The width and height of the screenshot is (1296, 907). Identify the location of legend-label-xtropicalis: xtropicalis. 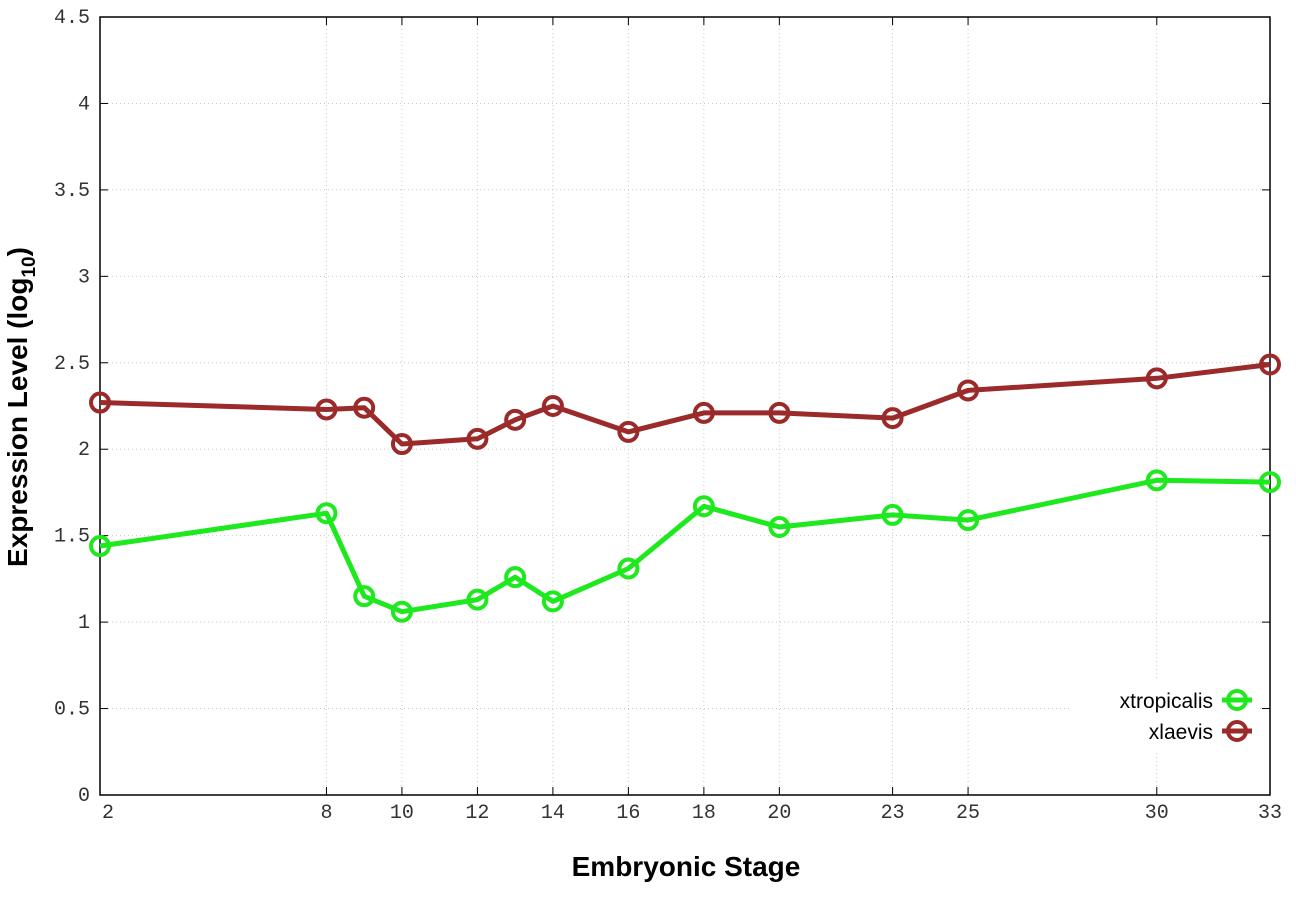
(1166, 701).